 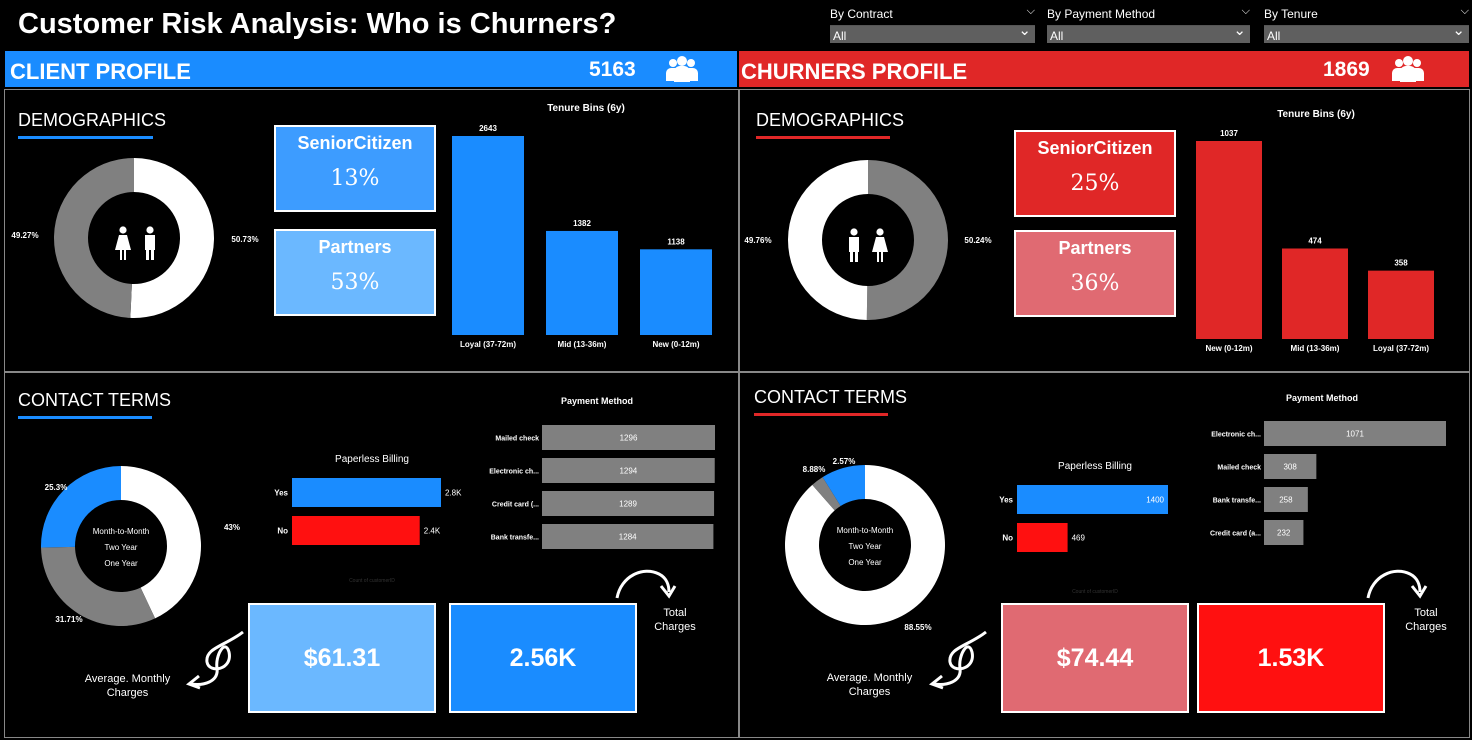 I want to click on data-label: 358, so click(x=1401, y=263).